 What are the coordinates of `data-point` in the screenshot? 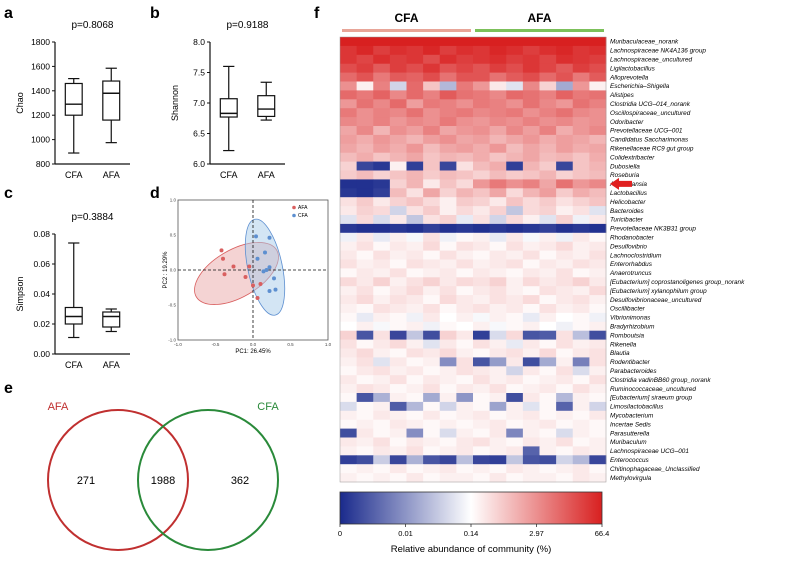 It's located at (265, 252).